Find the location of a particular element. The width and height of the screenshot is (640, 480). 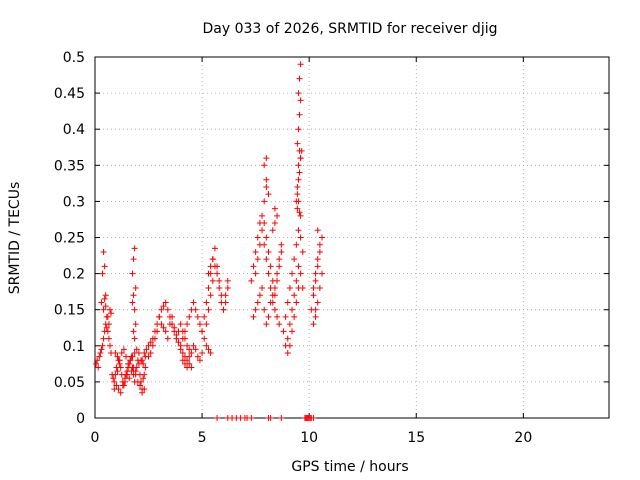

x-axis-label: GPS time / hours is located at coordinates (349, 467).